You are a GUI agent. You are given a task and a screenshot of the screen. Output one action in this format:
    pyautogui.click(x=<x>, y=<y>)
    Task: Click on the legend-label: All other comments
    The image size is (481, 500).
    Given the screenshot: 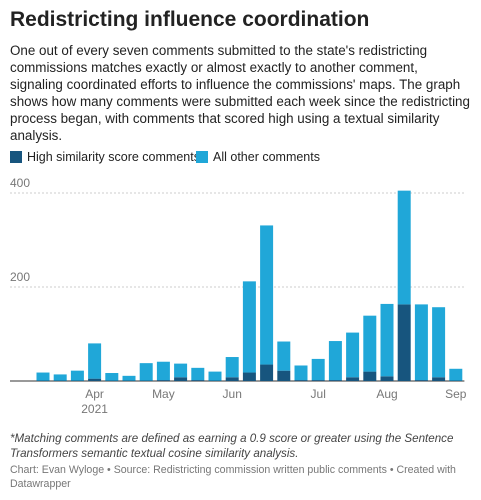 What is the action you would take?
    pyautogui.click(x=266, y=157)
    